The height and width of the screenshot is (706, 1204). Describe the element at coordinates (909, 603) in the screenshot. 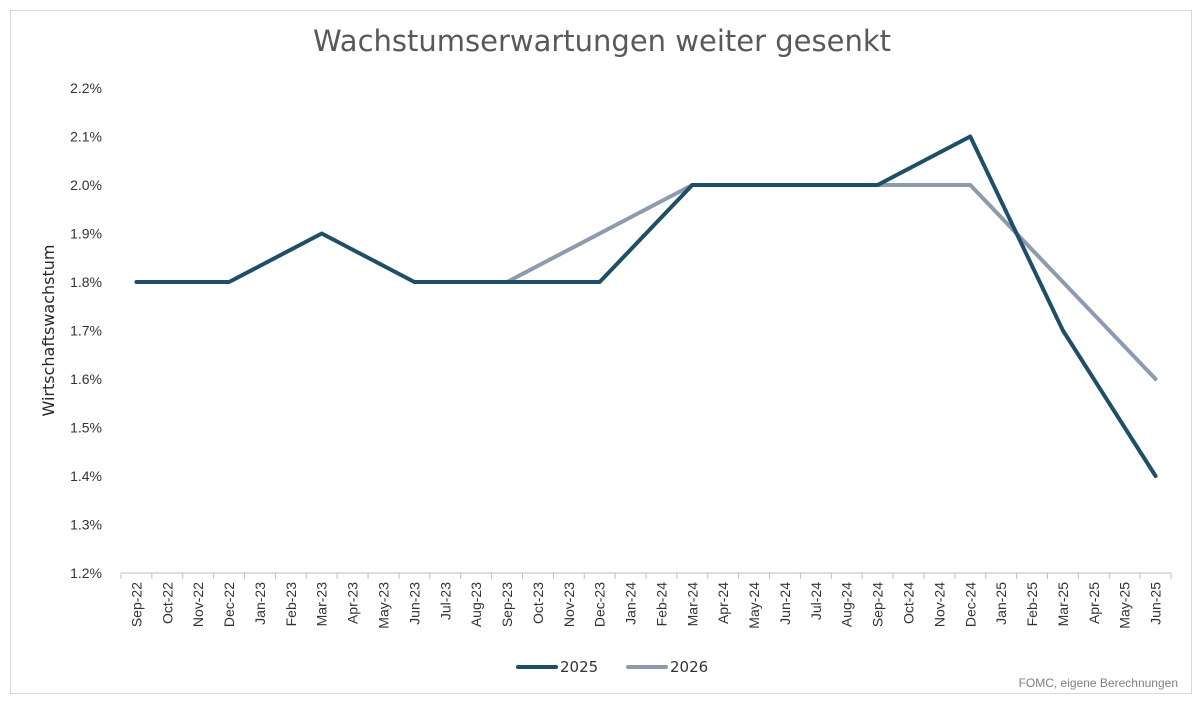

I see `x-tick-label: Oct-24` at that location.